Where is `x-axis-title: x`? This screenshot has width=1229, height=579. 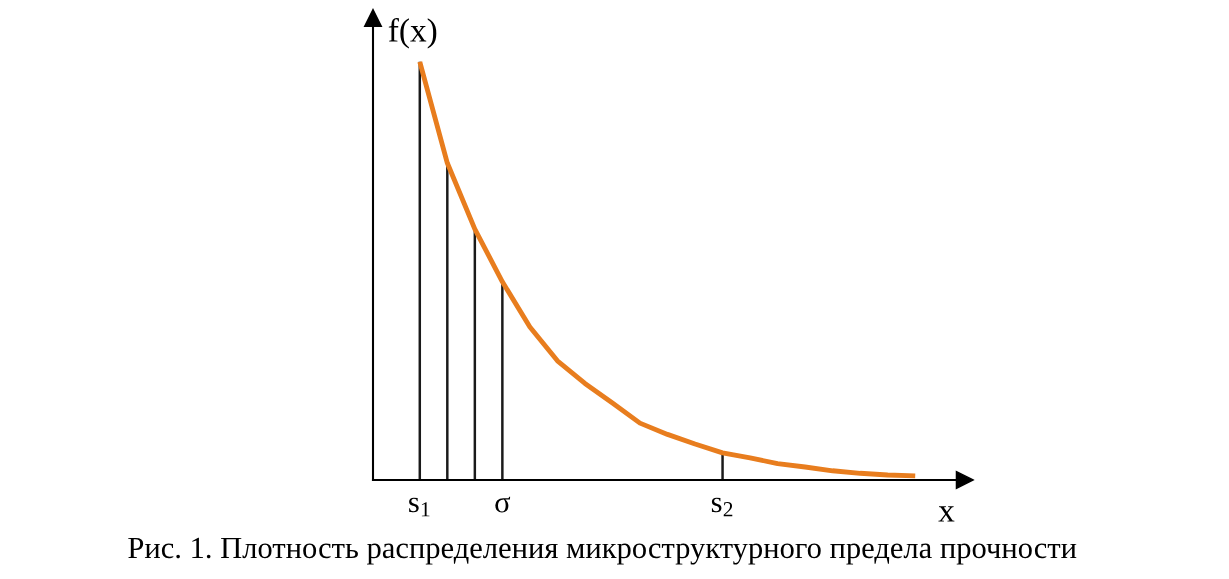 x-axis-title: x is located at coordinates (946, 514).